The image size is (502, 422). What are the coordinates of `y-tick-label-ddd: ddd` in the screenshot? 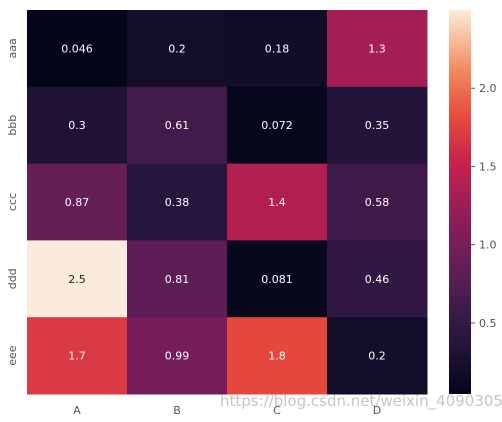 It's located at (12, 278).